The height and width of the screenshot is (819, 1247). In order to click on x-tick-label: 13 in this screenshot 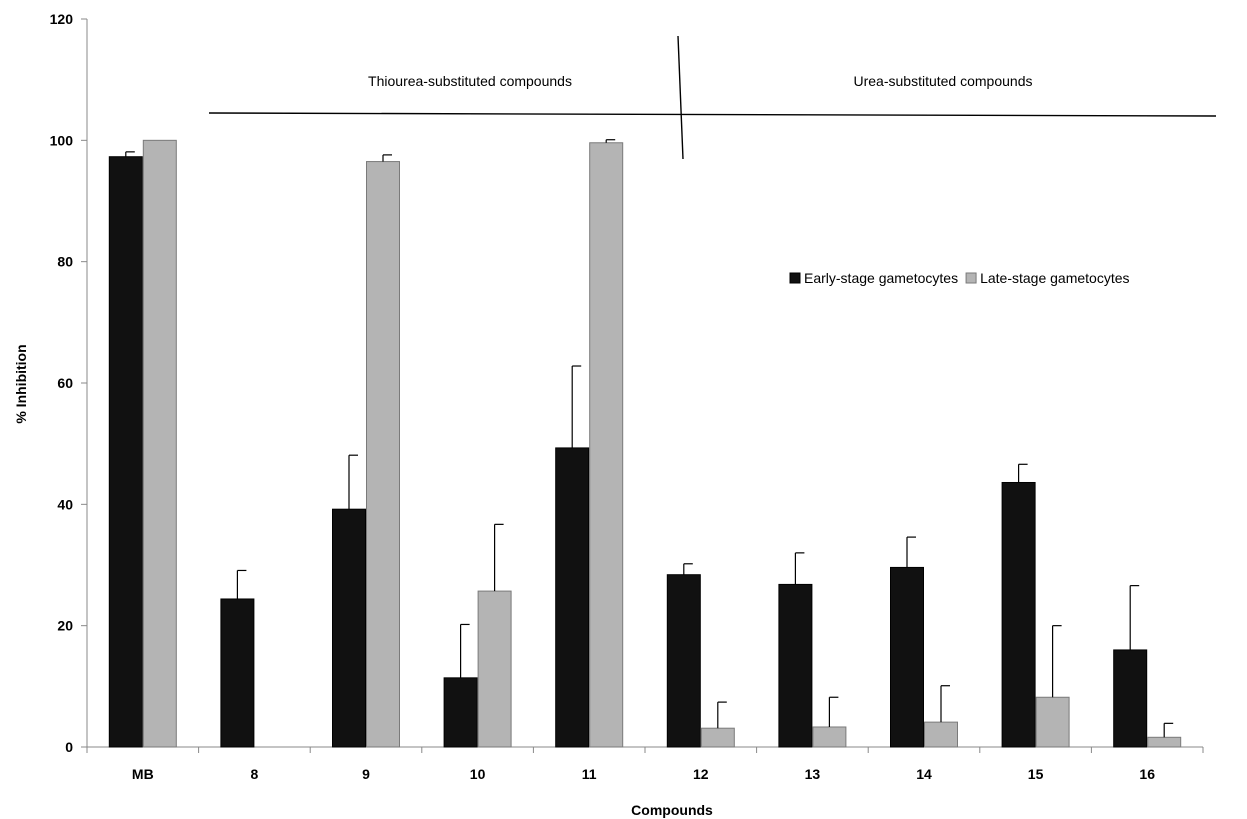, I will do `click(813, 774)`.